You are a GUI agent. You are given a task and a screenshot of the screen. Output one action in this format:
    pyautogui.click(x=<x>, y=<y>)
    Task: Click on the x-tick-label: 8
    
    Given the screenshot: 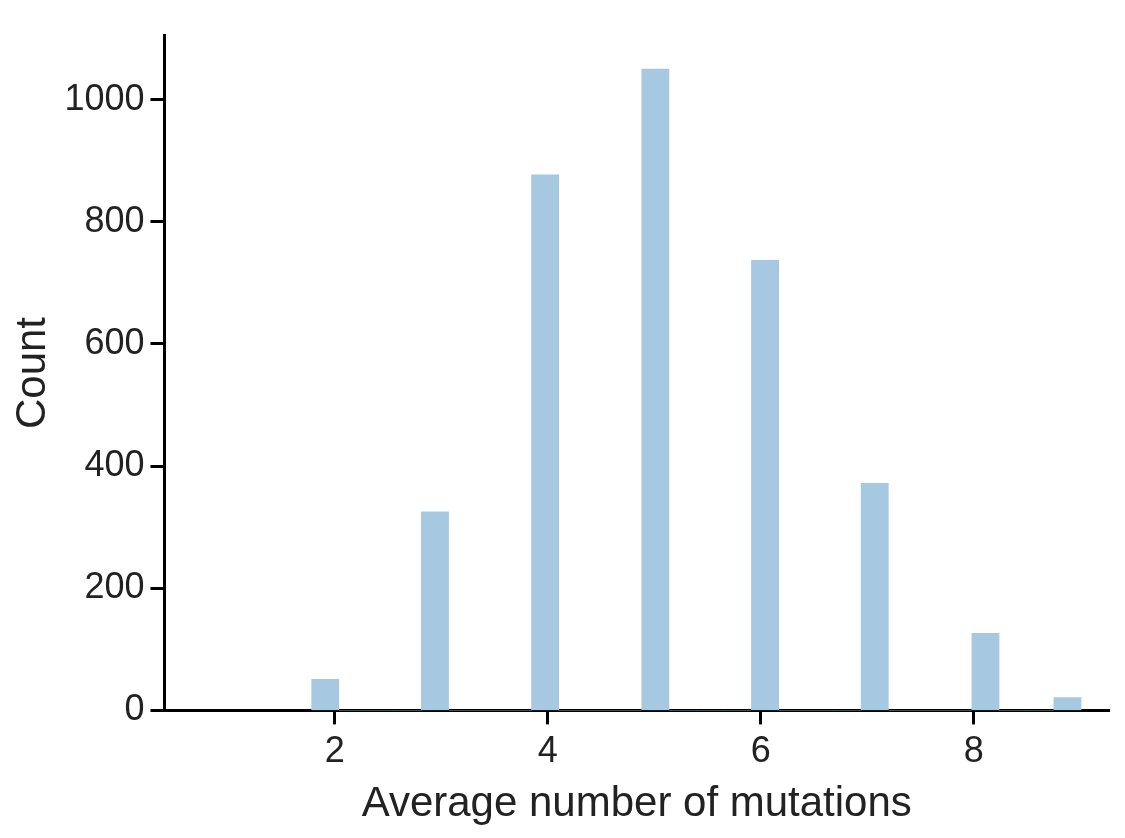 What is the action you would take?
    pyautogui.click(x=973, y=749)
    